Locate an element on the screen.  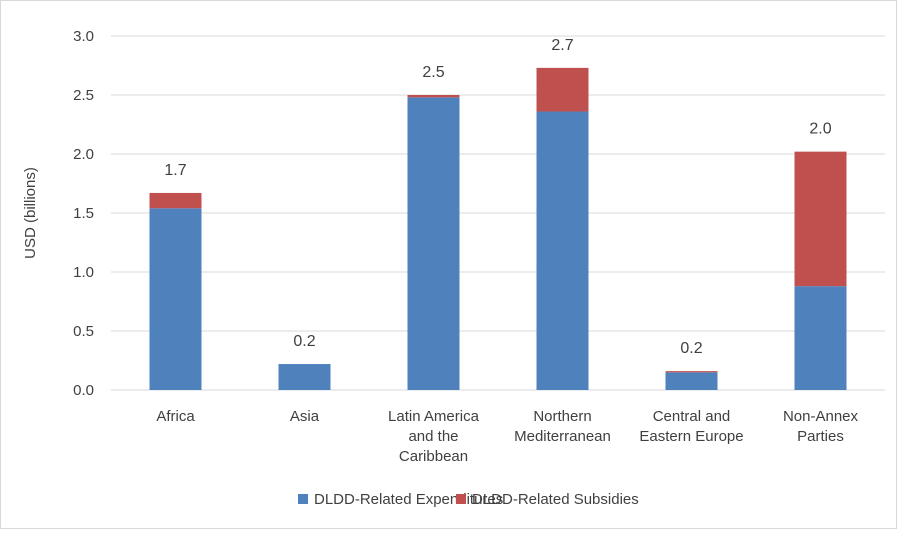
x-tick-label-line: Non-Annex is located at coordinates (821, 416).